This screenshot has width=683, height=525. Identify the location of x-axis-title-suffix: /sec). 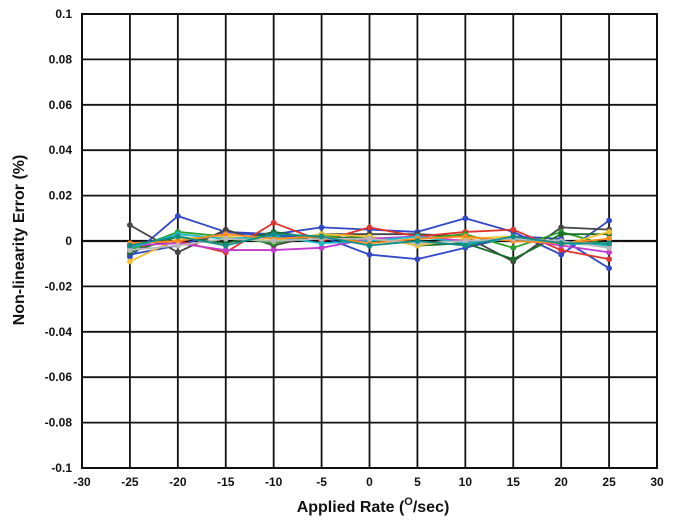
(431, 507).